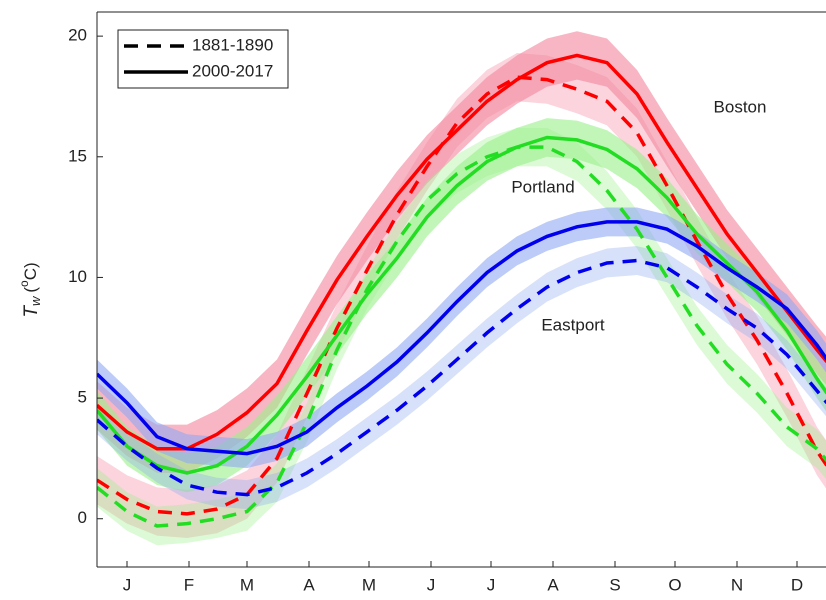 This screenshot has height=600, width=826. Describe the element at coordinates (82, 517) in the screenshot. I see `y-tick-label: 0` at that location.